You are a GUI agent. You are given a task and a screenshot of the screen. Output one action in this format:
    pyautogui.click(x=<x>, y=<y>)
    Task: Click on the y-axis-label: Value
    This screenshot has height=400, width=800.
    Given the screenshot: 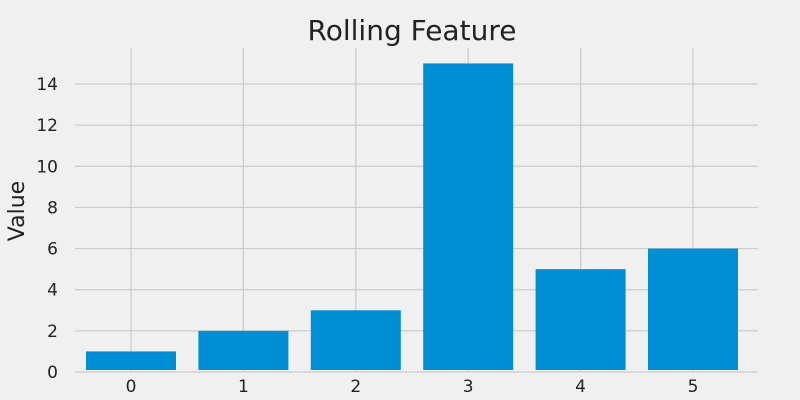 What is the action you would take?
    pyautogui.click(x=17, y=211)
    